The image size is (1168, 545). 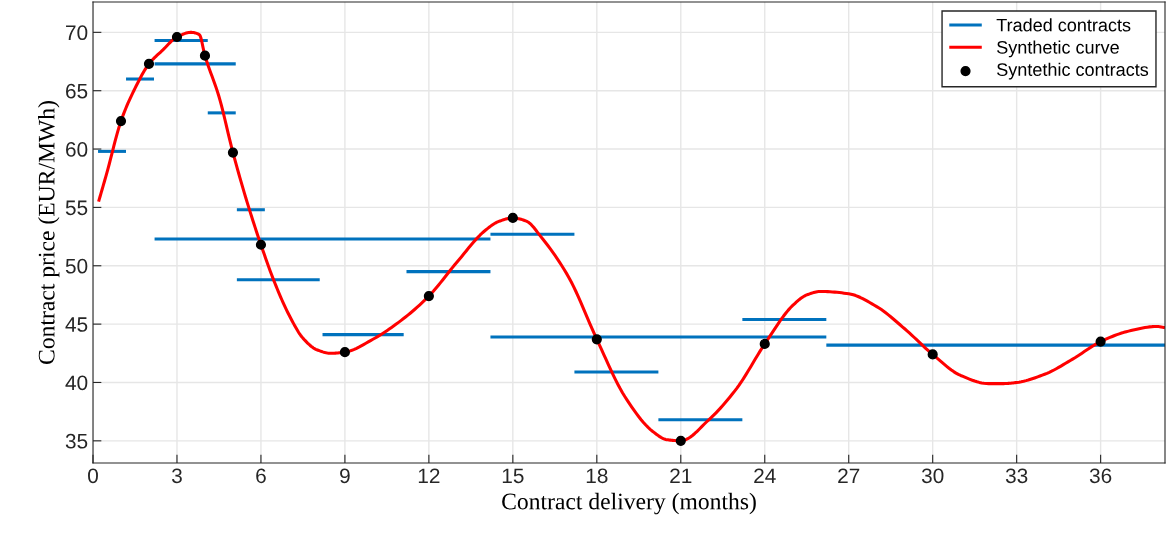 What do you see at coordinates (429, 475) in the screenshot?
I see `x-tick-label: 12` at bounding box center [429, 475].